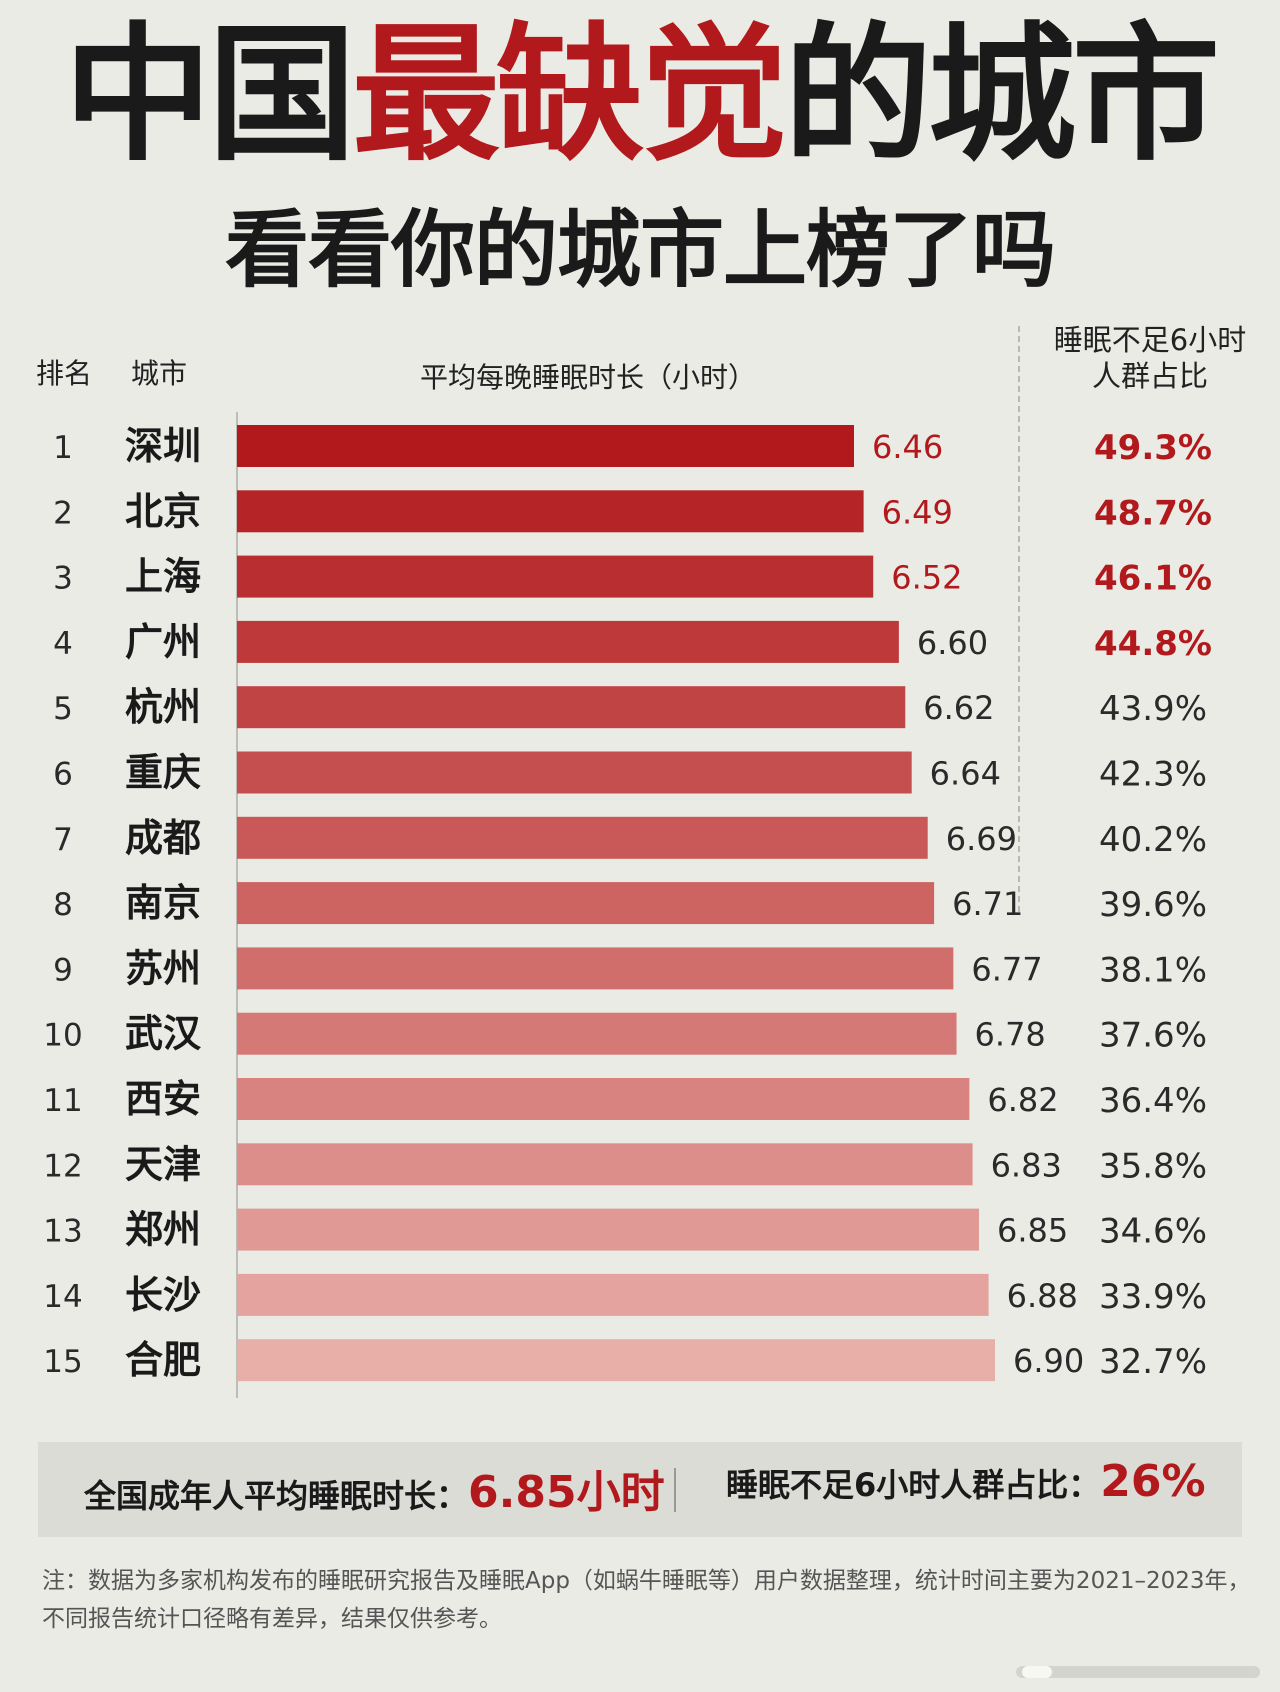  What do you see at coordinates (566, 1492) in the screenshot?
I see `average-sleep-value: 6.85小时` at bounding box center [566, 1492].